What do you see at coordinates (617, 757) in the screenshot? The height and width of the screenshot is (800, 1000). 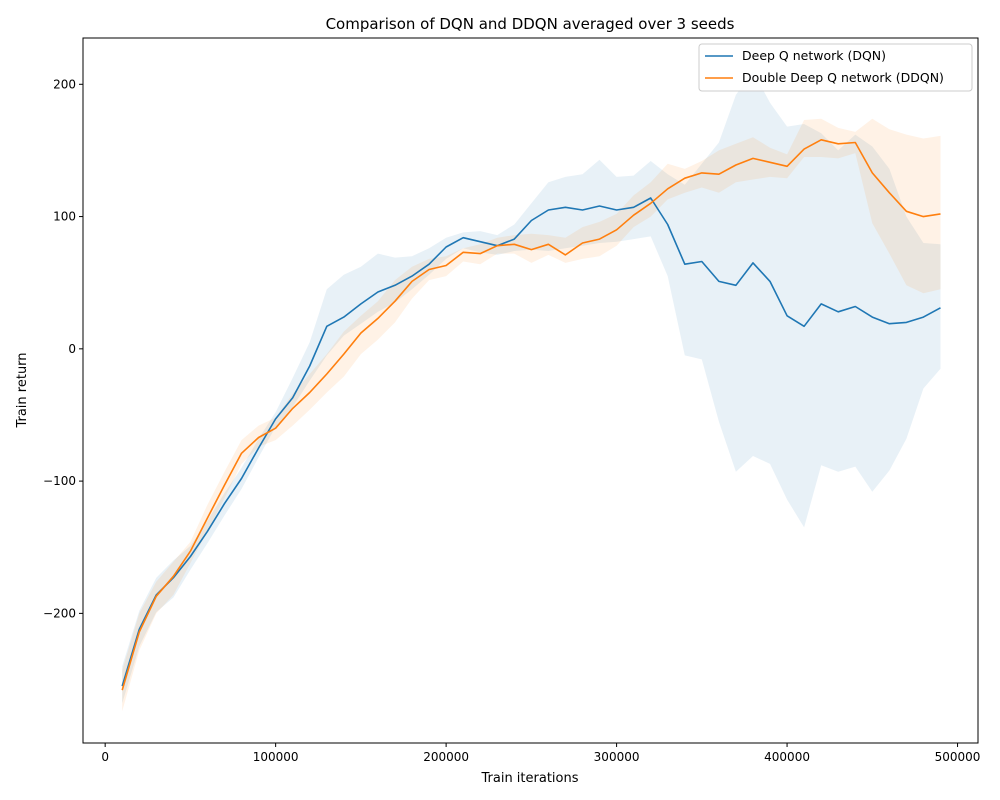 I see `x-tick-label: 300000` at bounding box center [617, 757].